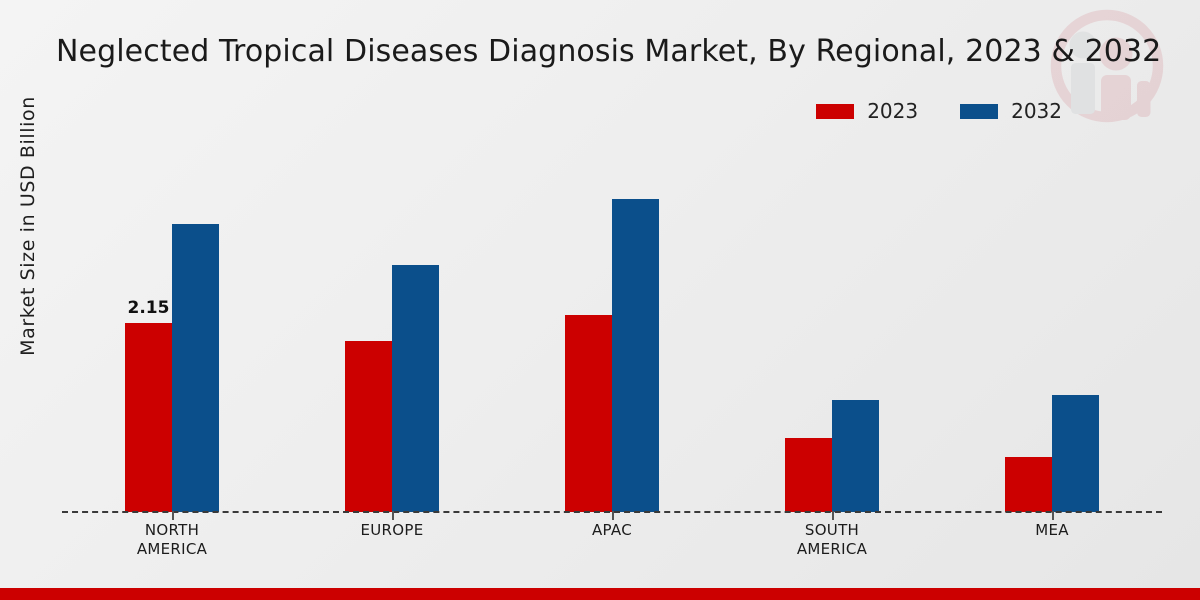 The image size is (1200, 600). I want to click on footer-accent-bar, so click(600, 594).